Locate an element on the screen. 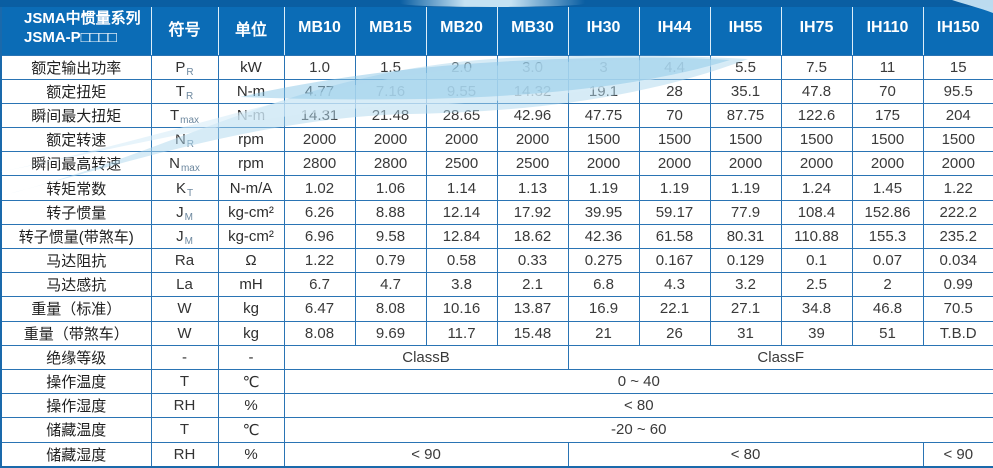  value-cell: 21 is located at coordinates (603, 333).